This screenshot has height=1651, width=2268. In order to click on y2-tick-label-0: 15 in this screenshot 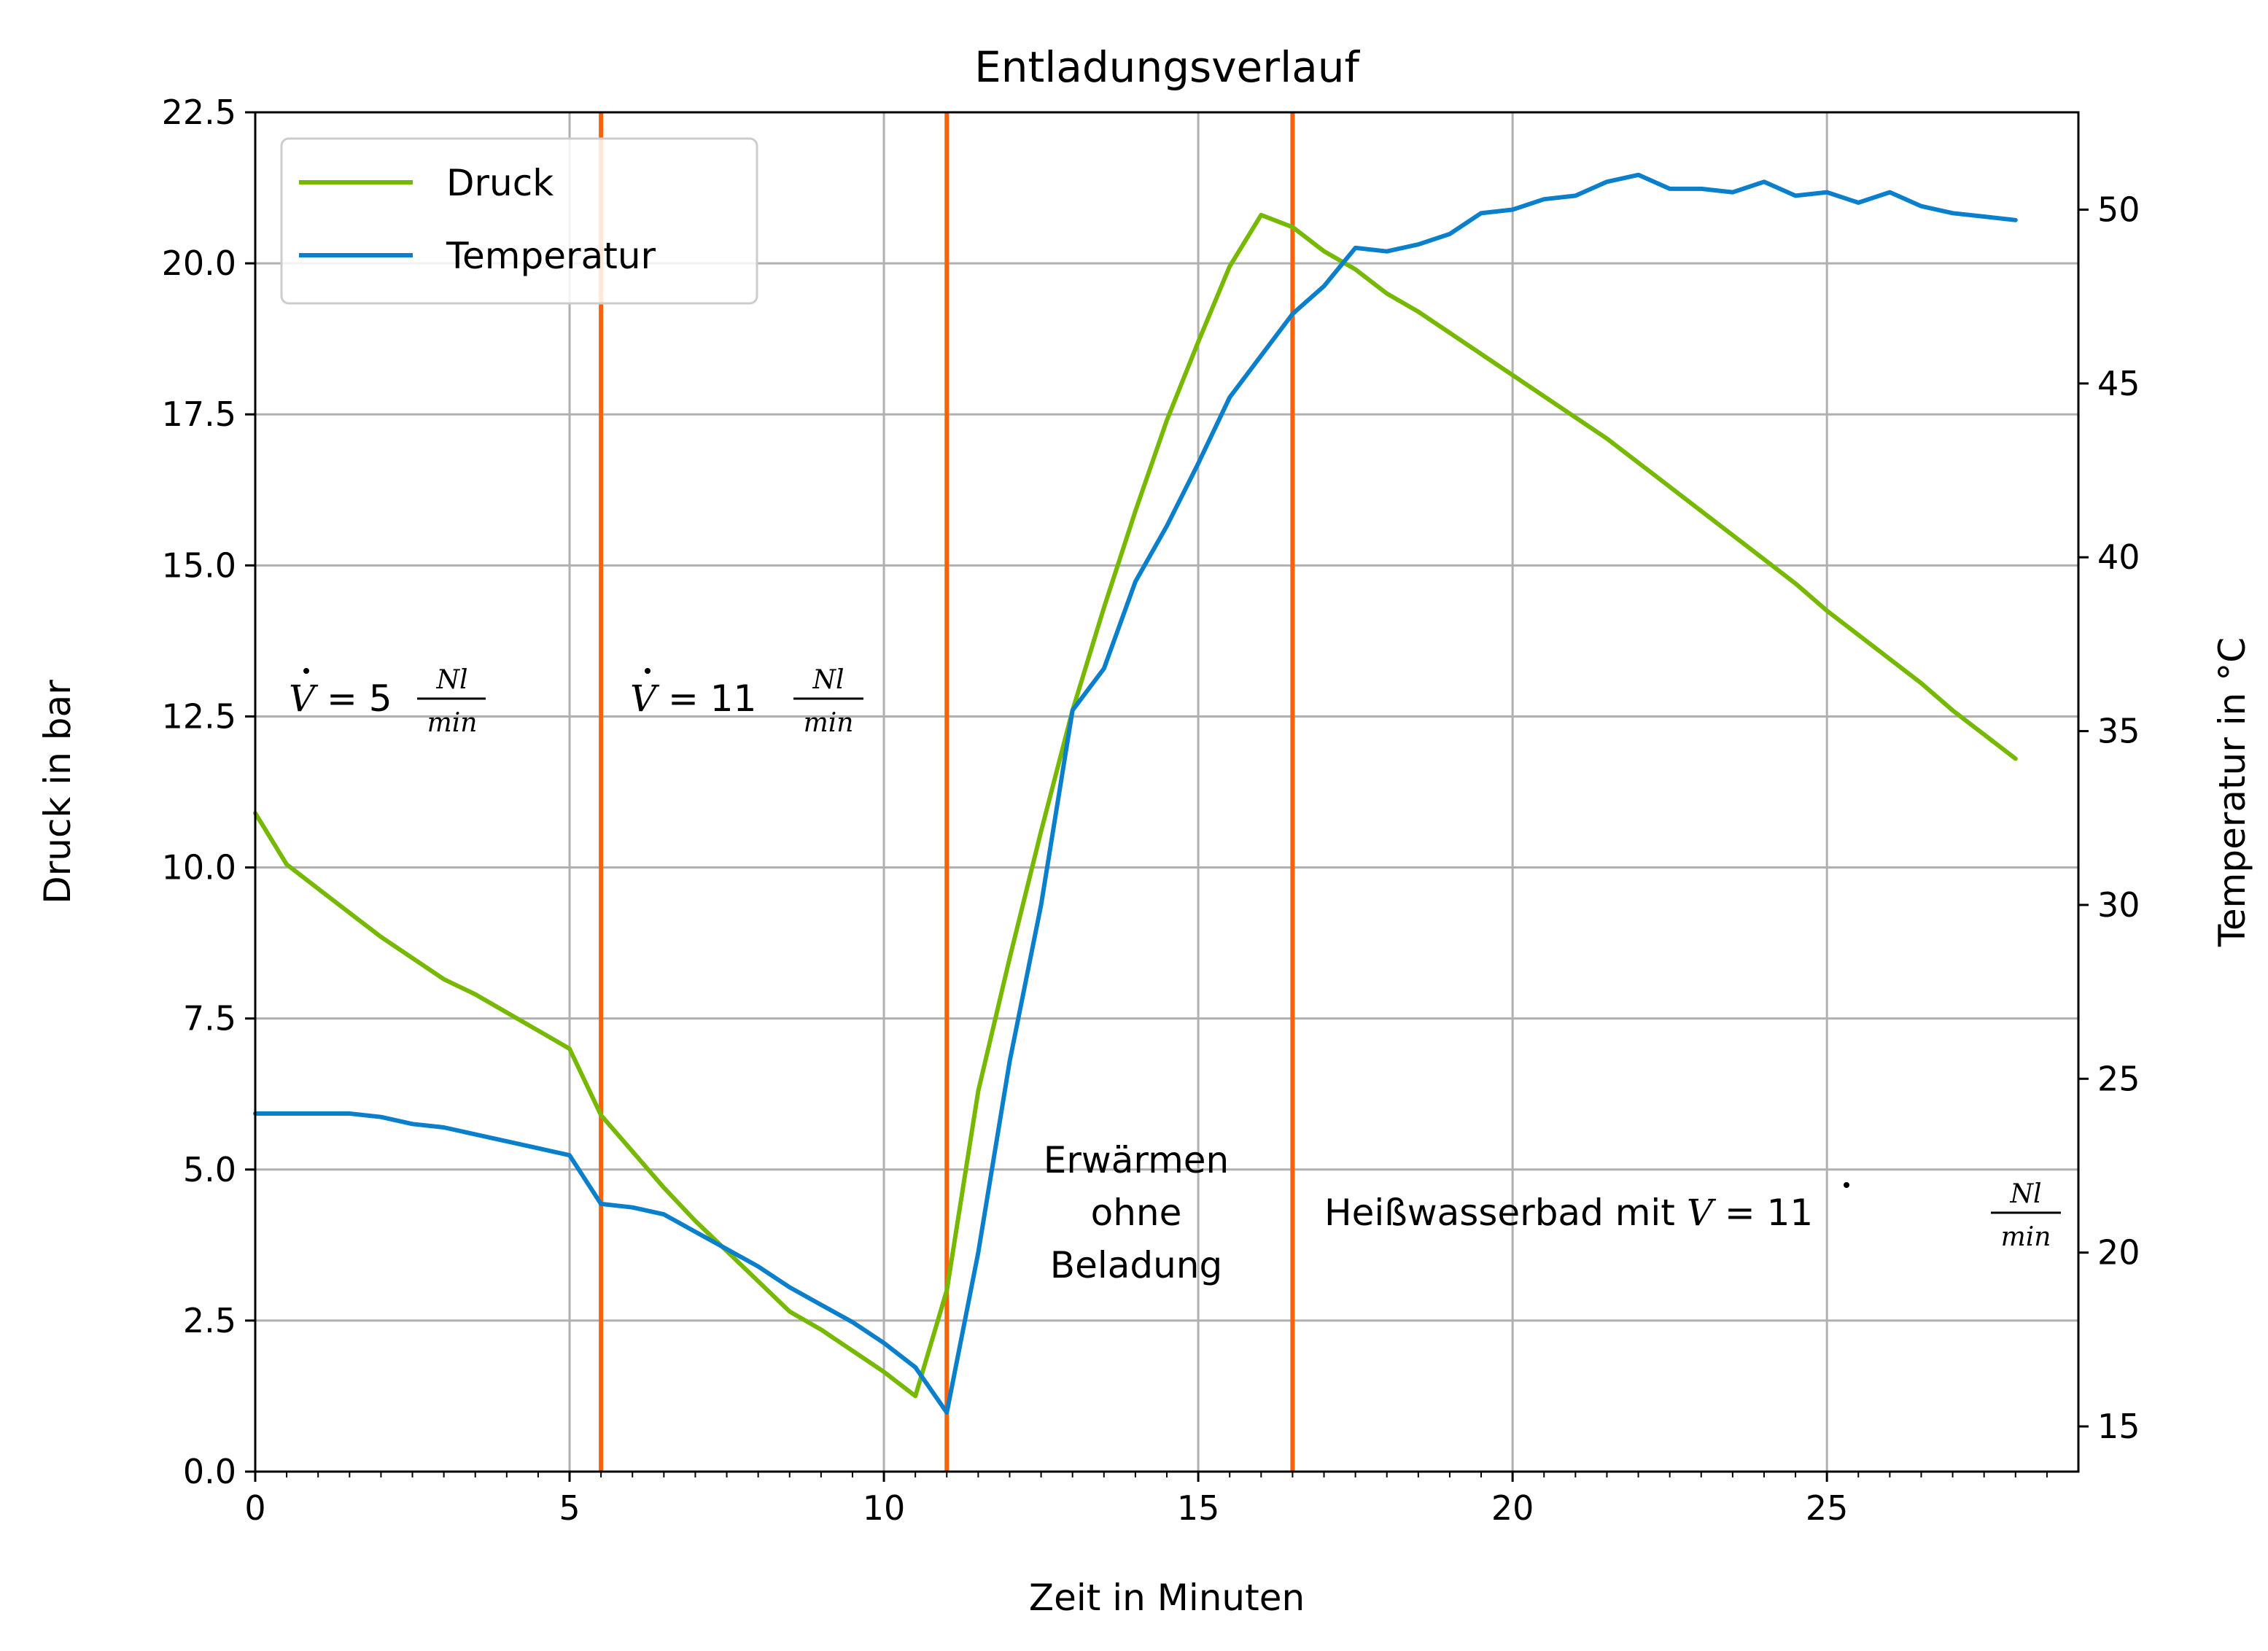, I will do `click(2118, 1426)`.